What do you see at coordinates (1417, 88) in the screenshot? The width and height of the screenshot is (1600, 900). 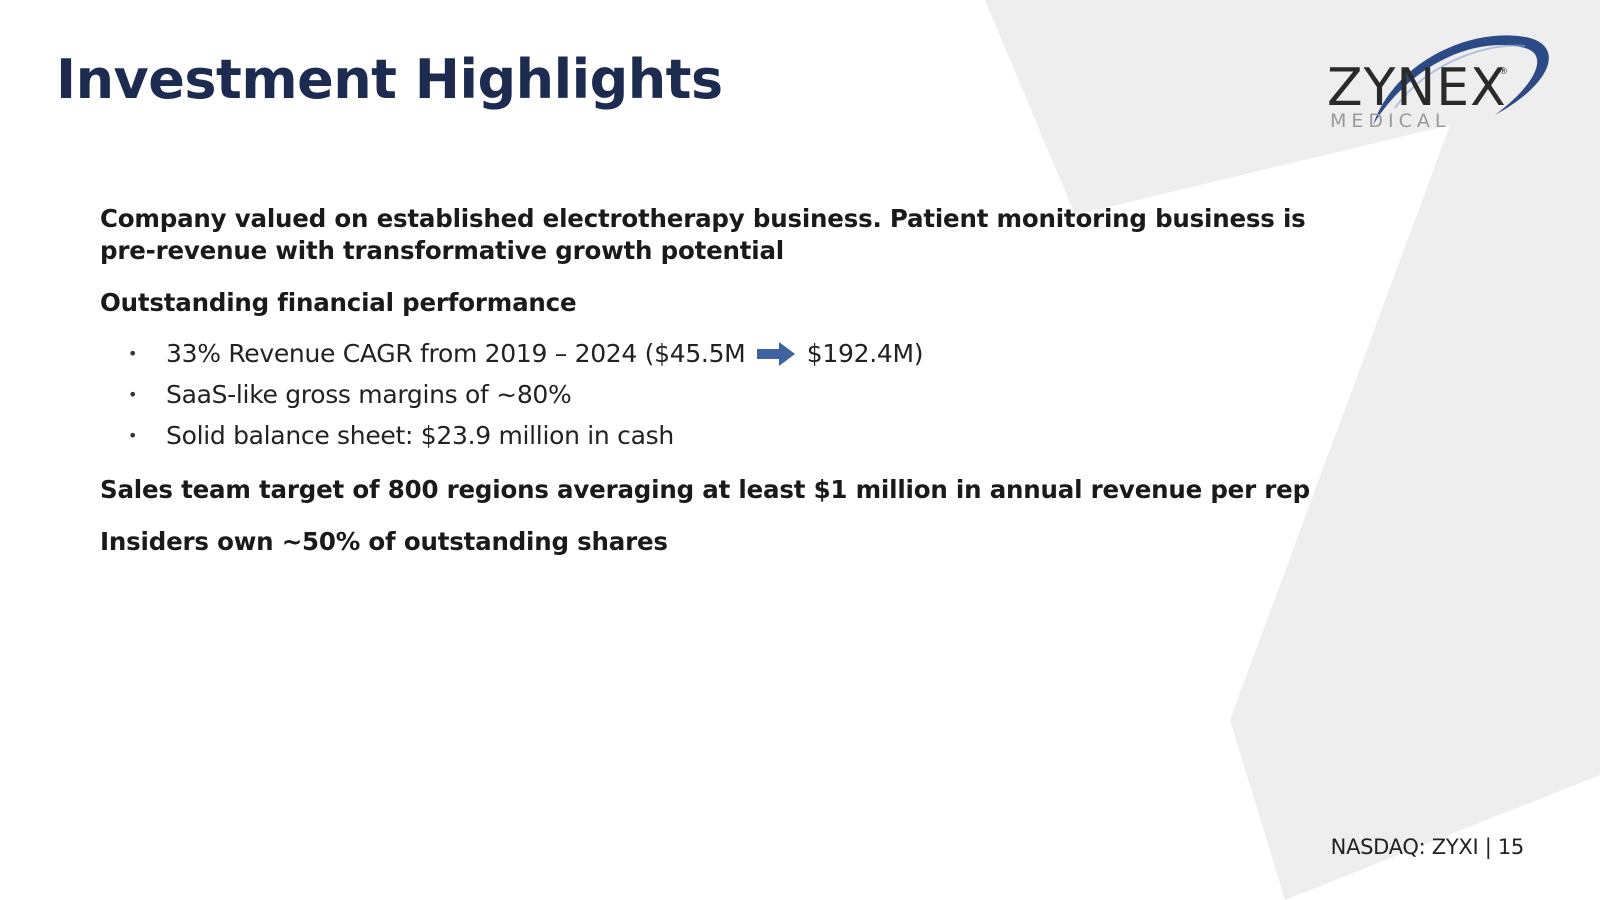 I see `logo-brand-text: ZYNEX` at bounding box center [1417, 88].